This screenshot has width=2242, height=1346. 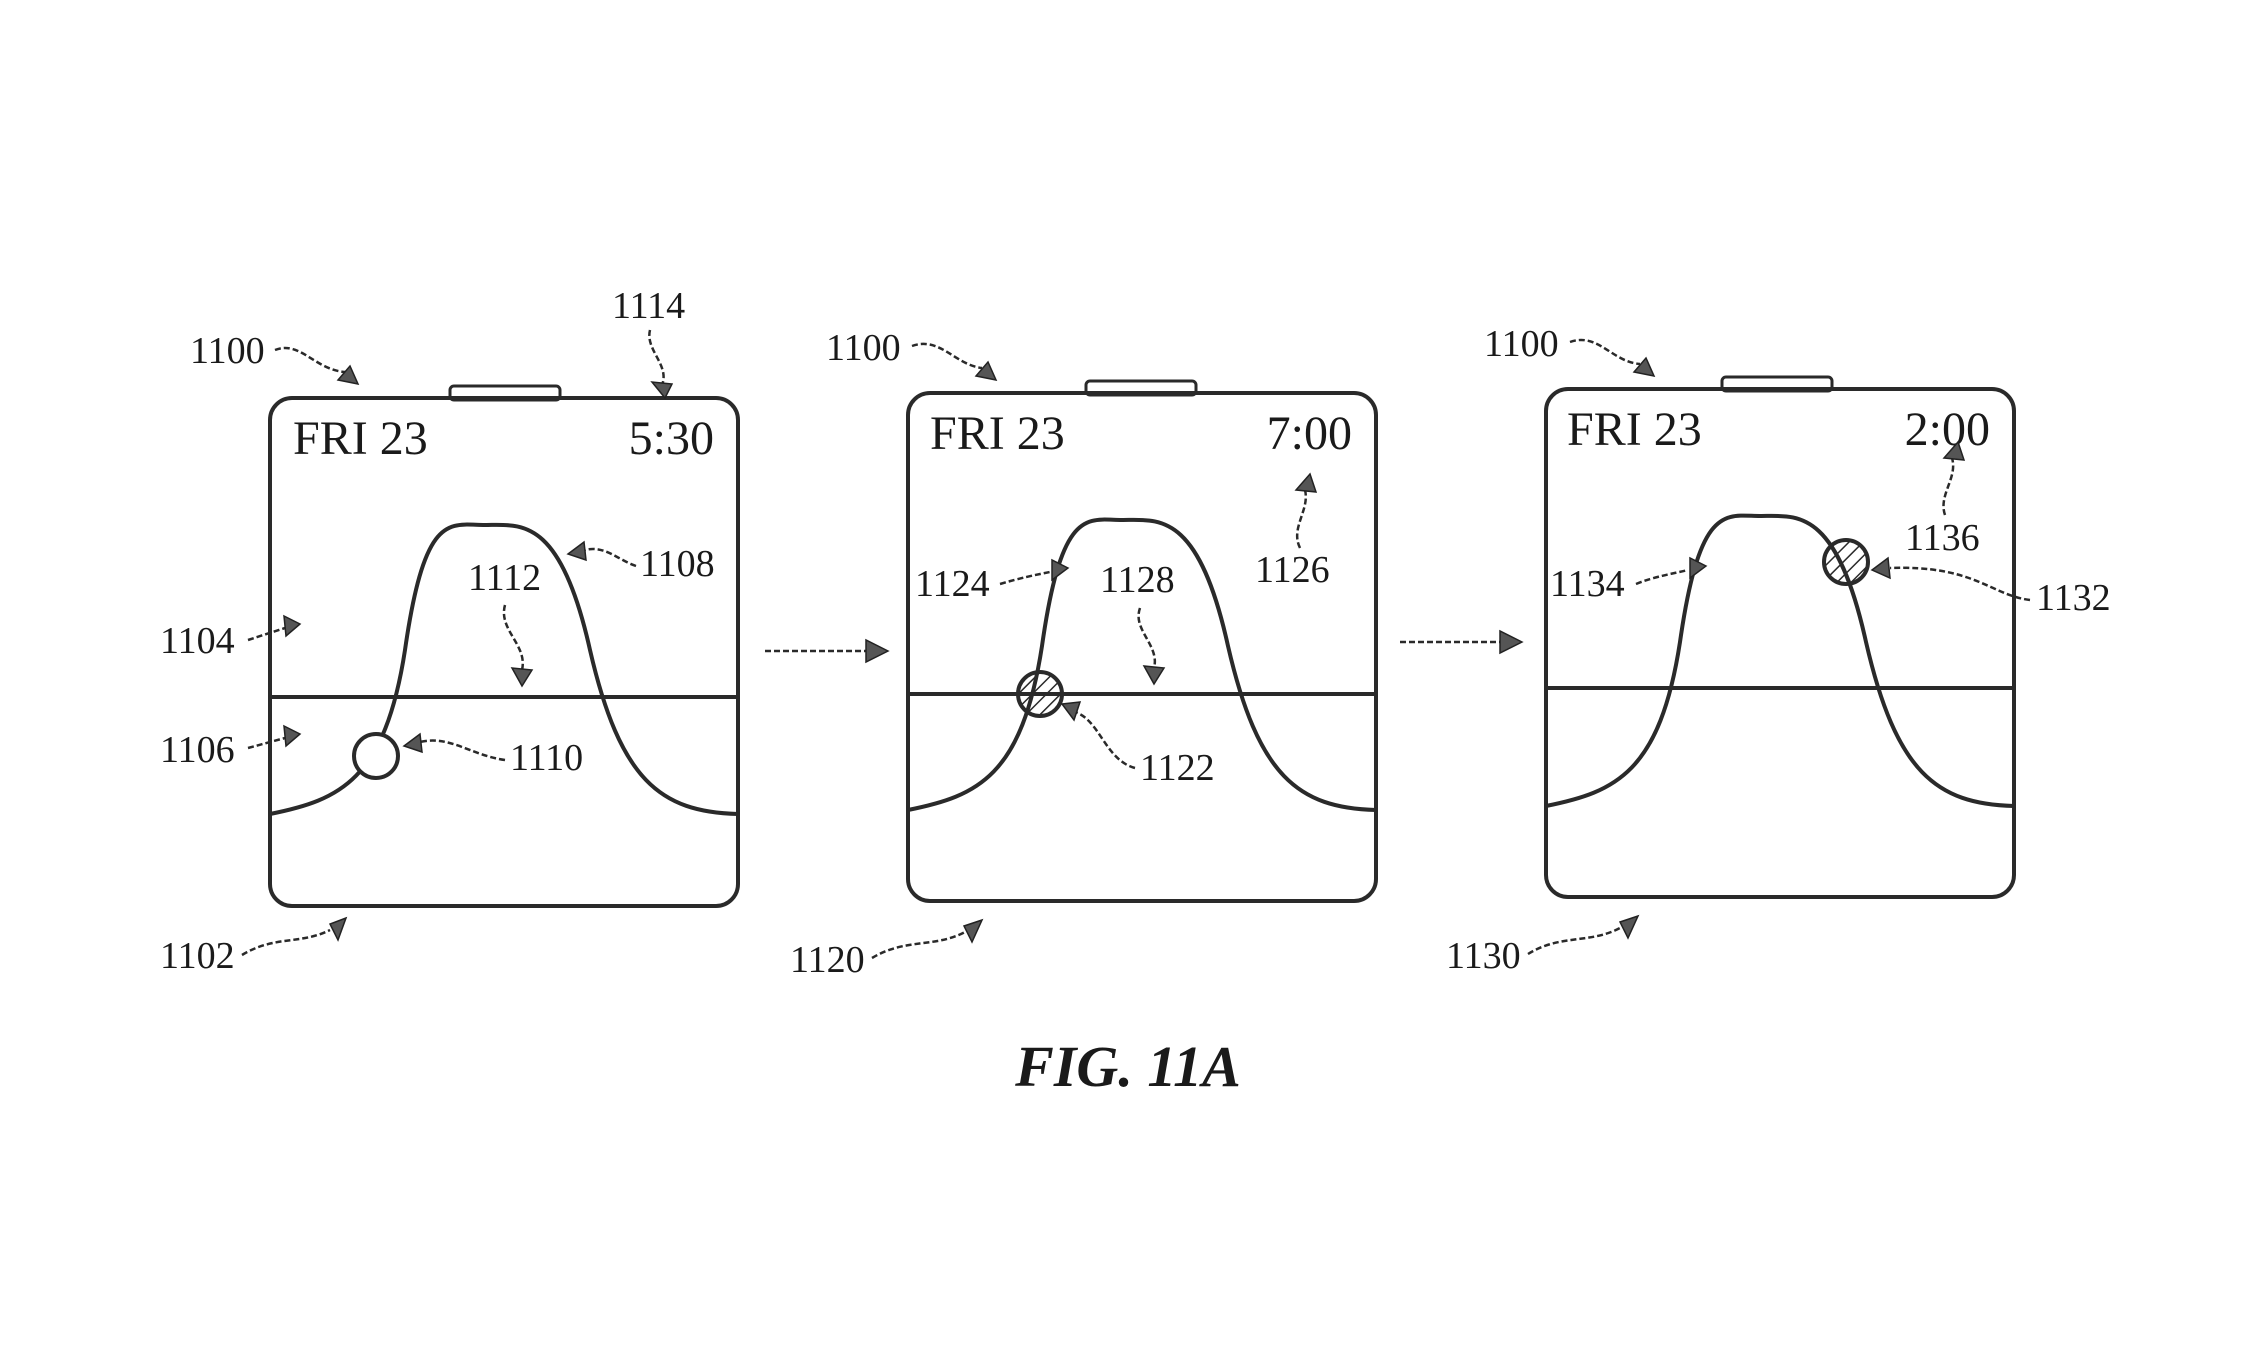 I want to click on ref-label-curve: 1124, so click(x=952, y=584).